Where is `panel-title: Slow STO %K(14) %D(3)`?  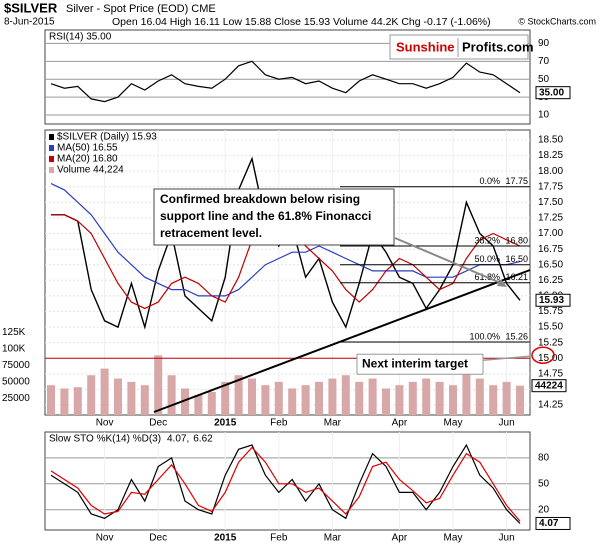
panel-title: Slow STO %K(14) %D(3) is located at coordinates (105, 439).